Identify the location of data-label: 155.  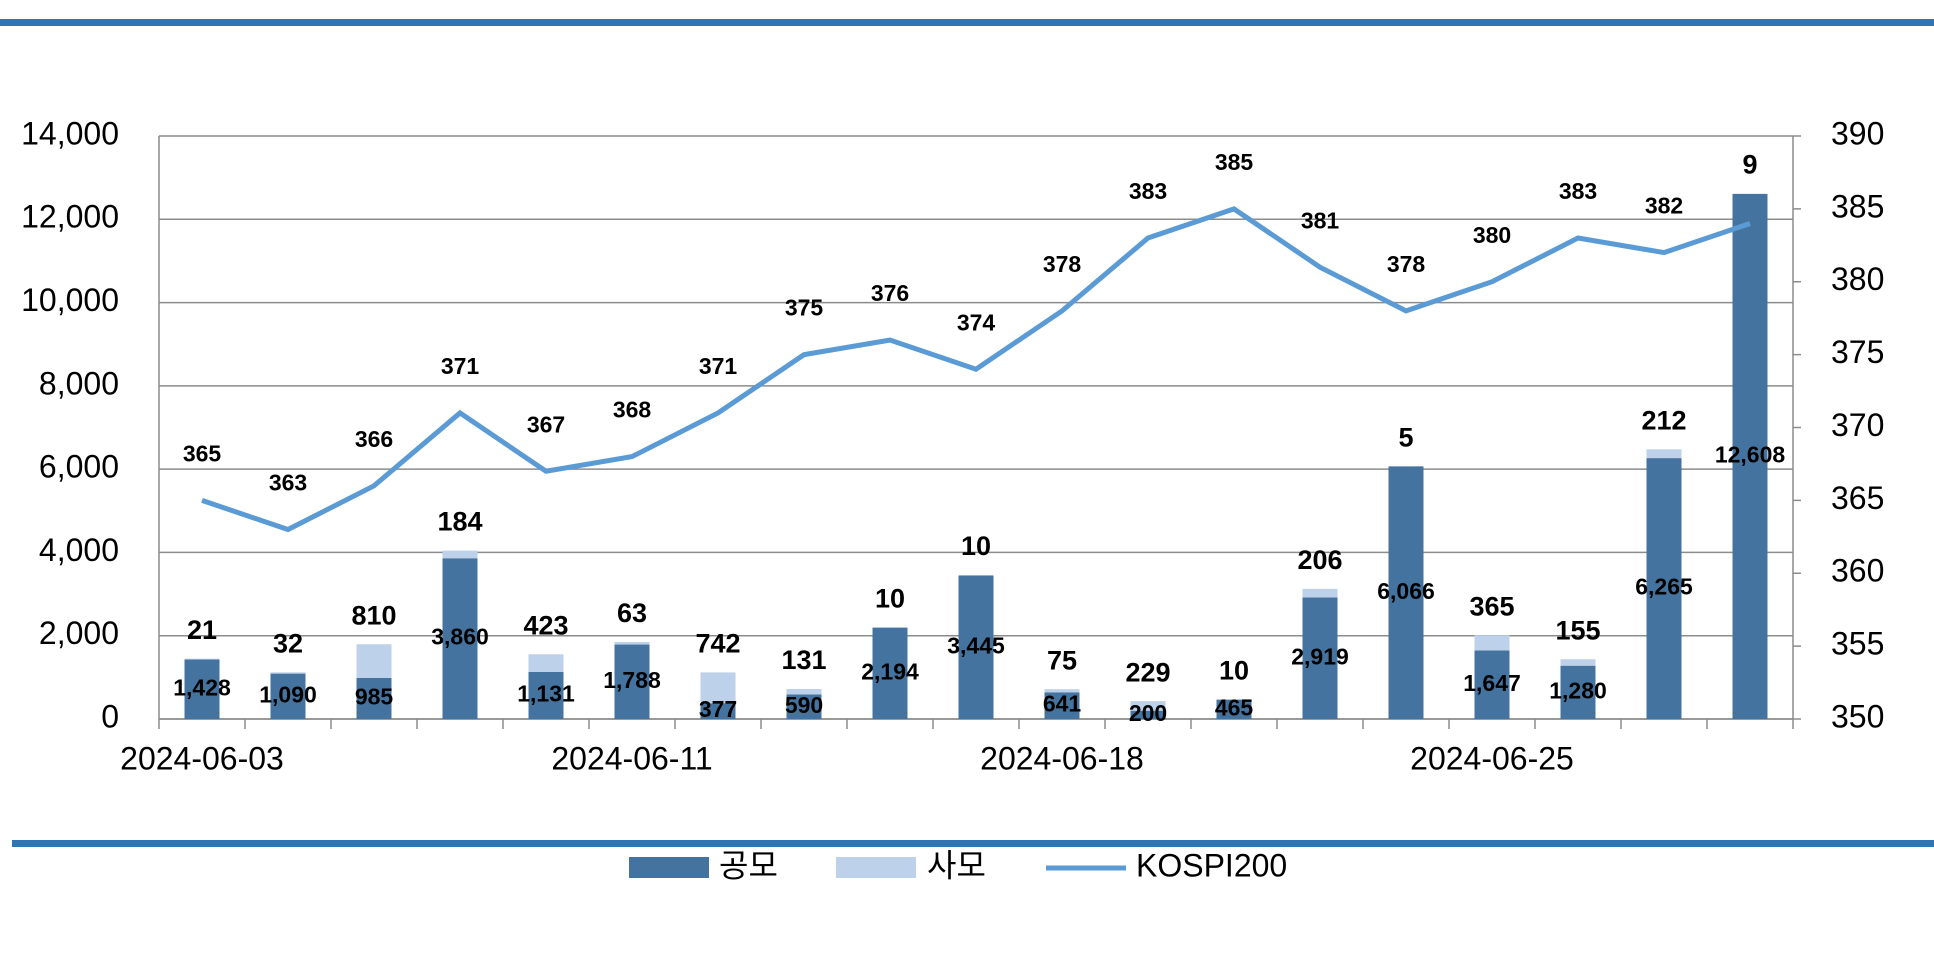
(1577, 630).